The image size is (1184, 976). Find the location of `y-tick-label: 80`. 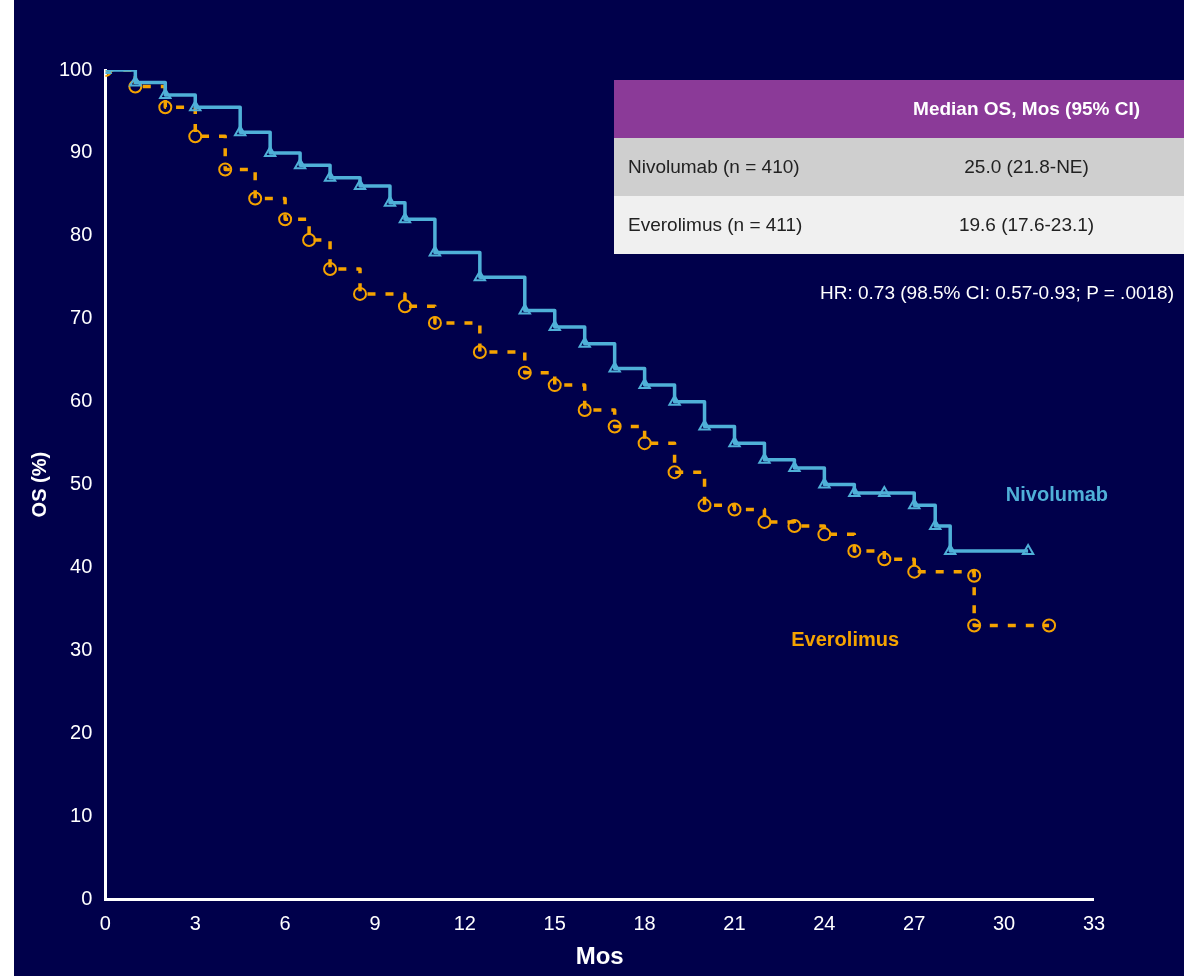

y-tick-label: 80 is located at coordinates (81, 234).